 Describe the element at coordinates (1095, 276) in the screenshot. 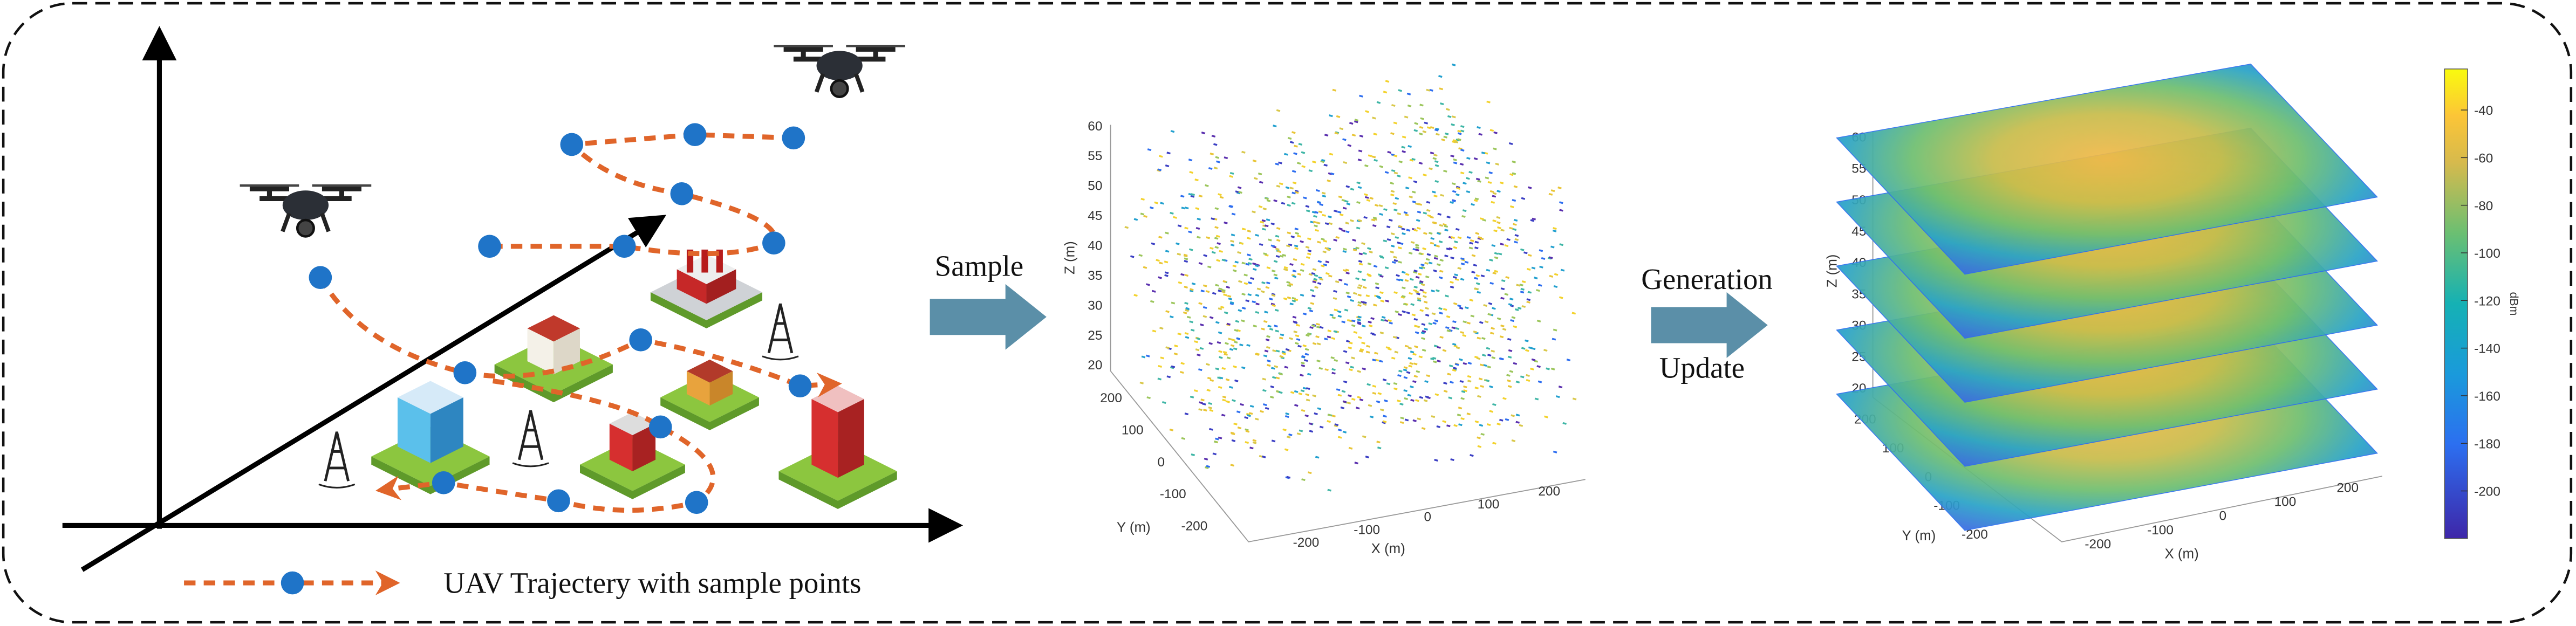

I see `z-tick-label: 35` at that location.